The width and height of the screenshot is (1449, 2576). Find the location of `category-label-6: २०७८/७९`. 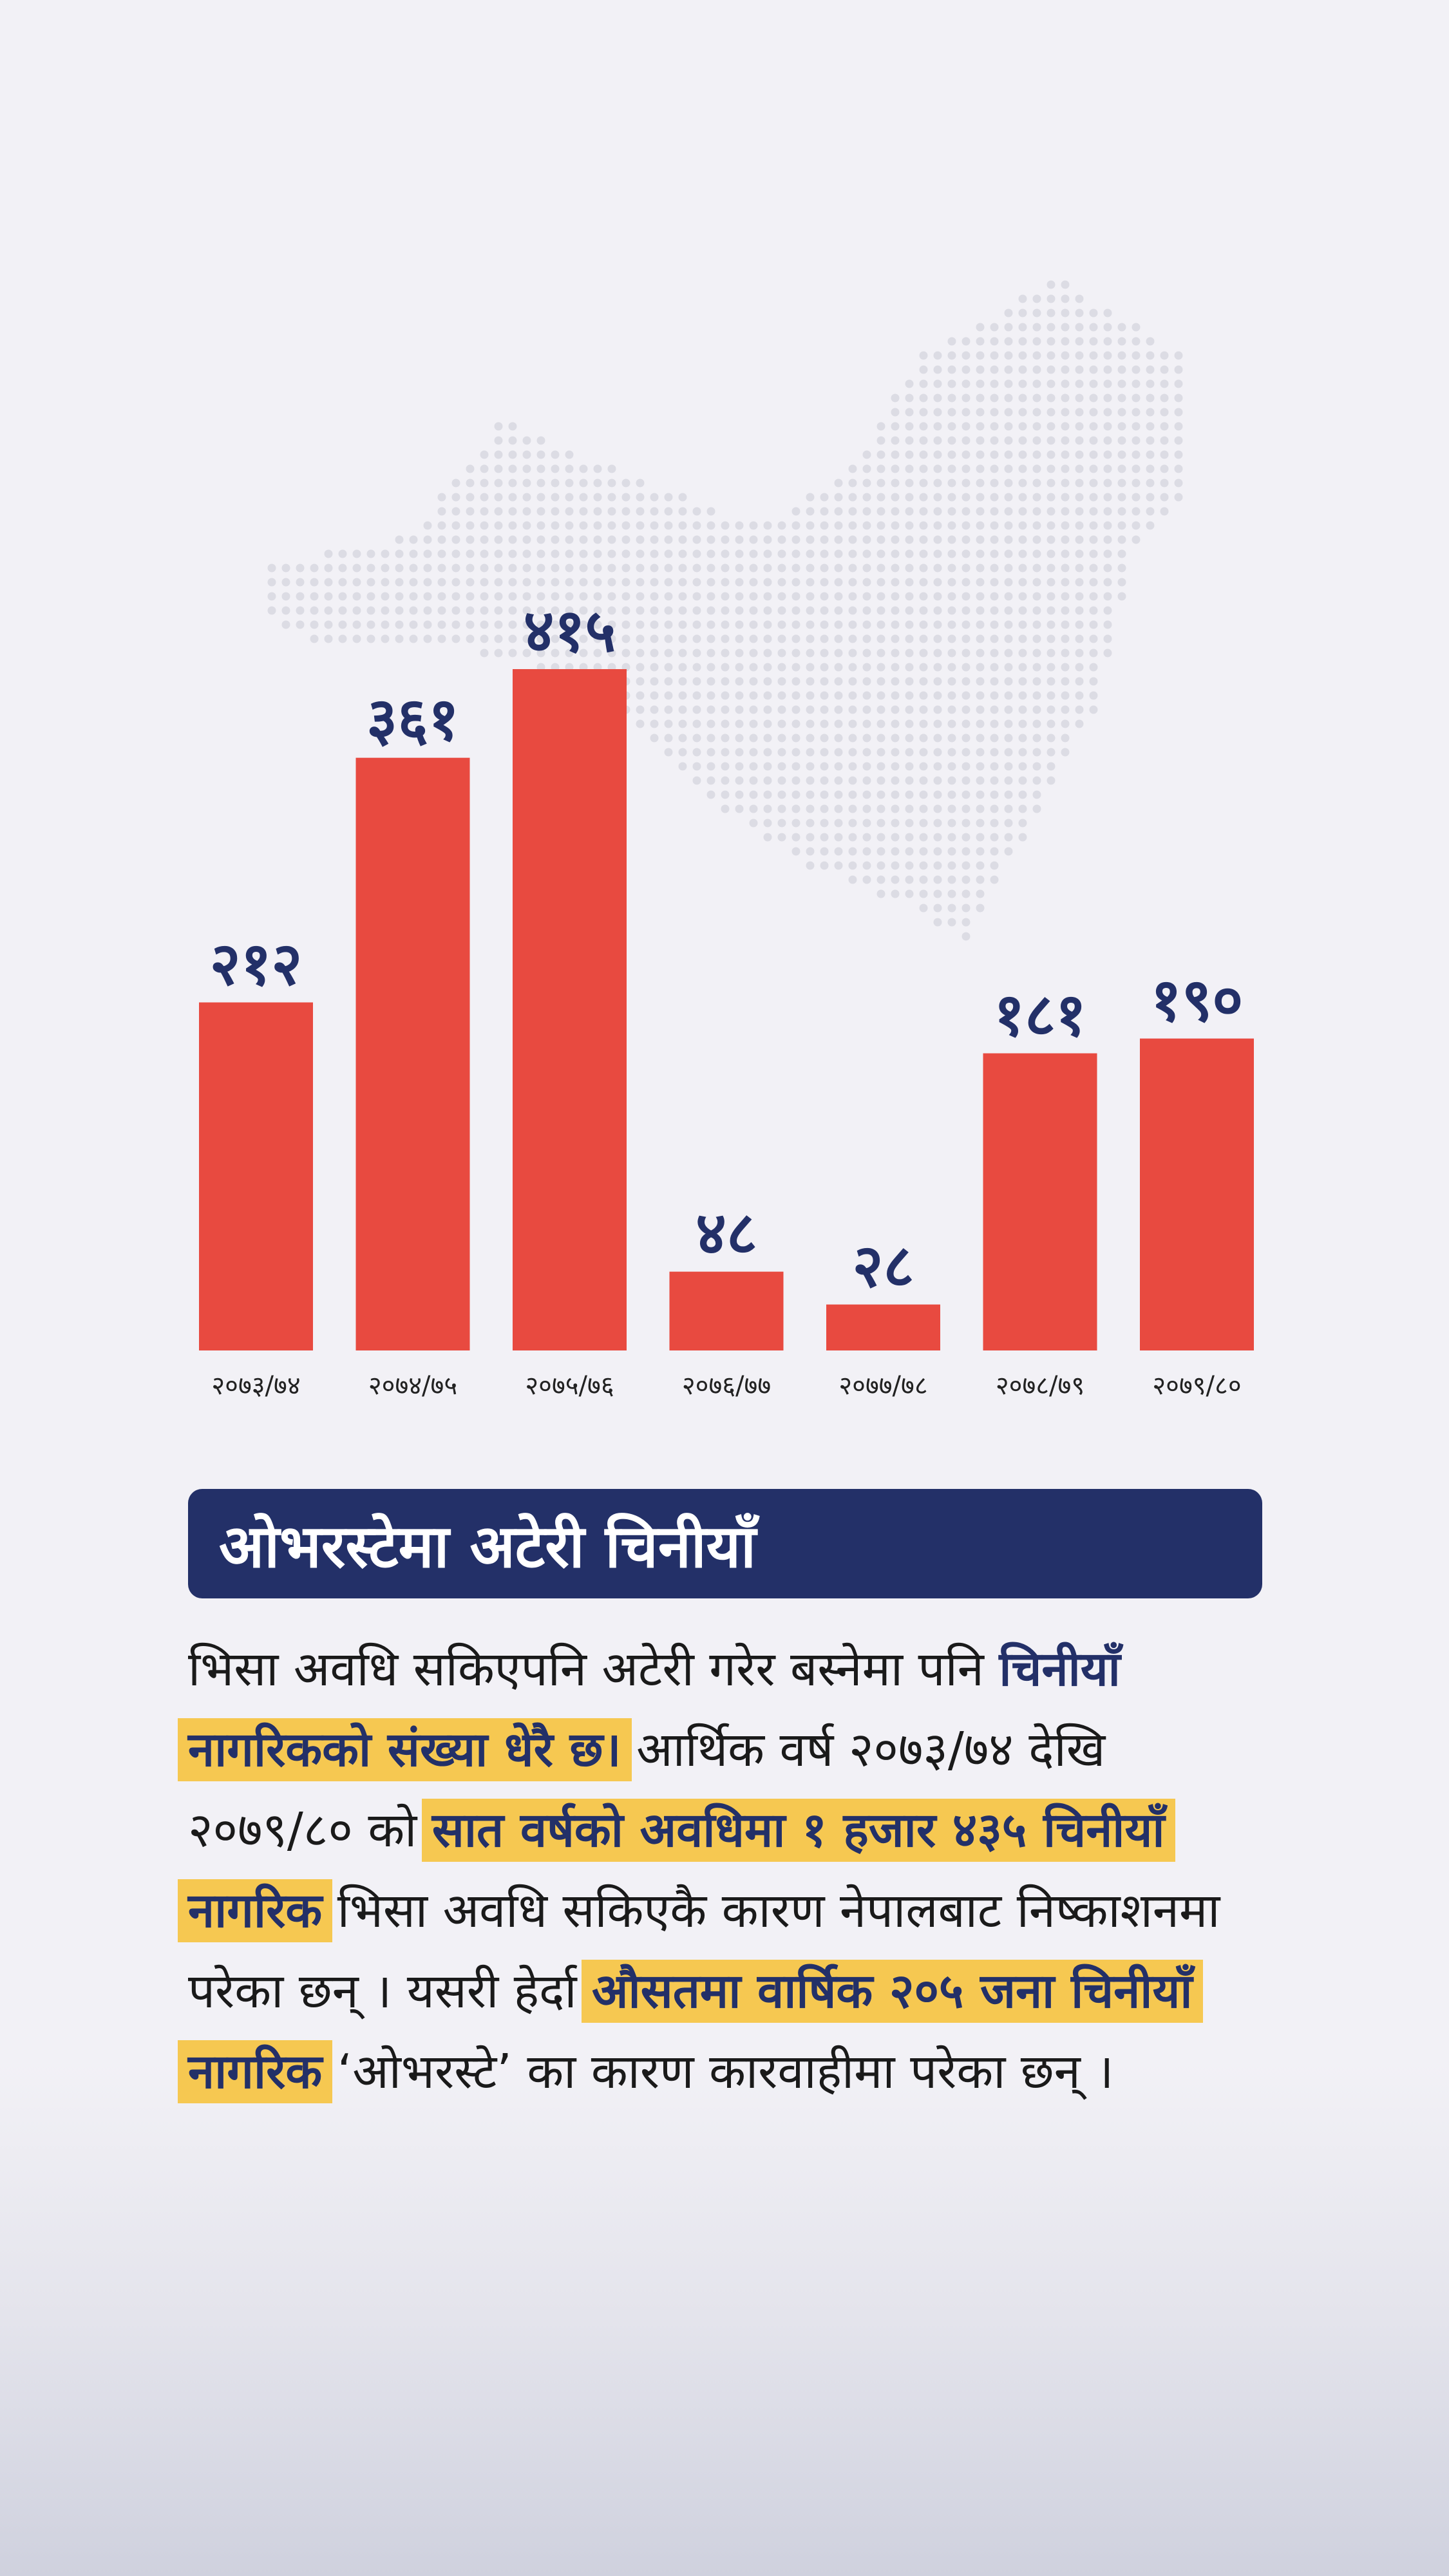

category-label-6: २०७८/७९ is located at coordinates (1040, 1386).